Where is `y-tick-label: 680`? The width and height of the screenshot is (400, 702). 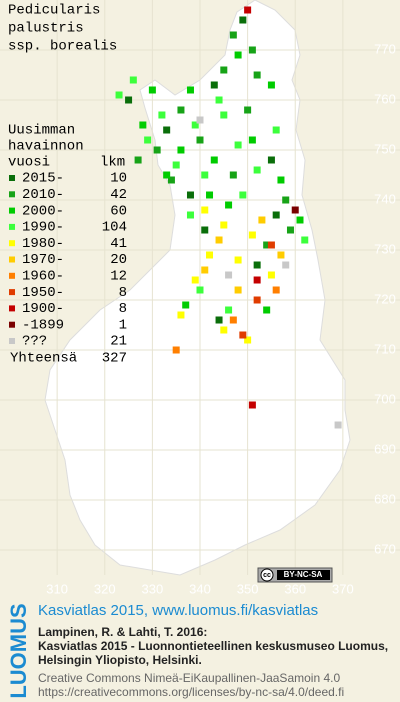
y-tick-label: 680 is located at coordinates (385, 498).